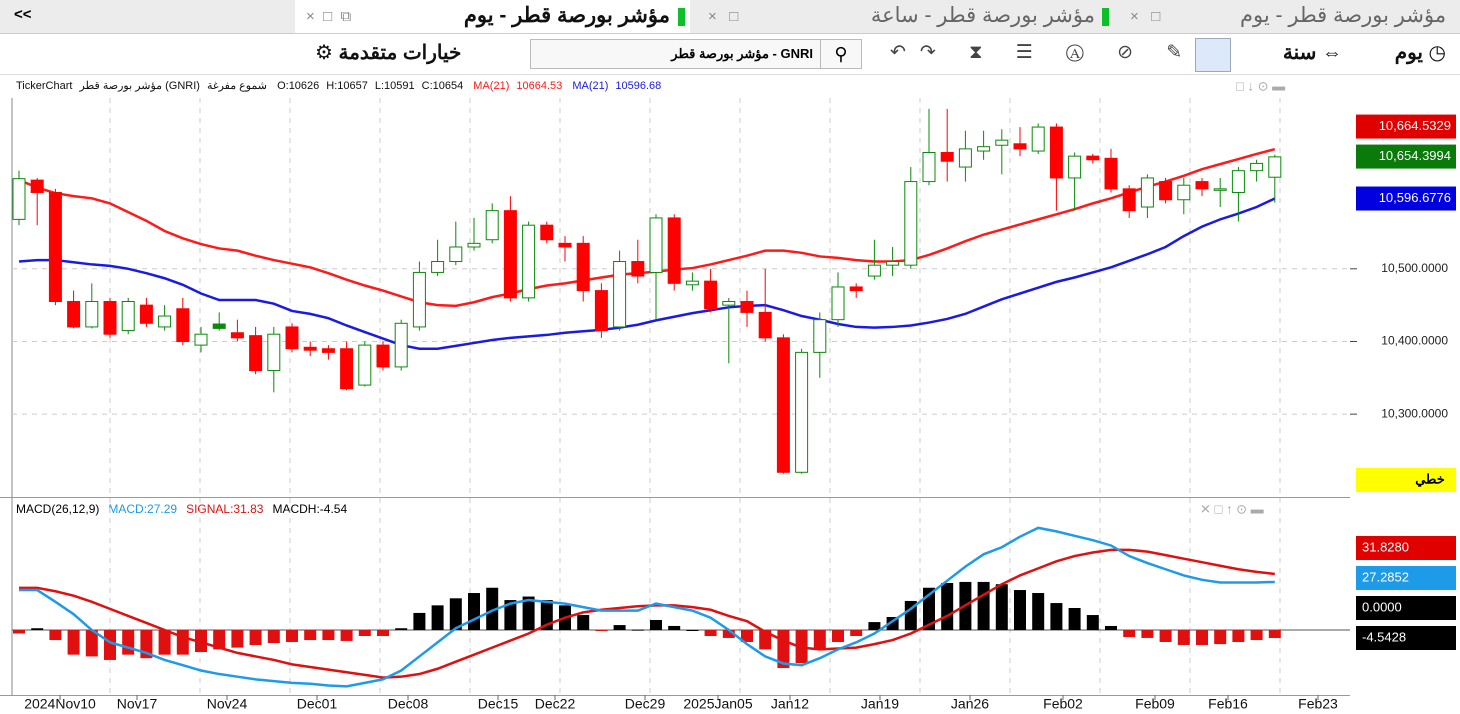  I want to click on macd-title: MACD(26,12,9), so click(58, 509).